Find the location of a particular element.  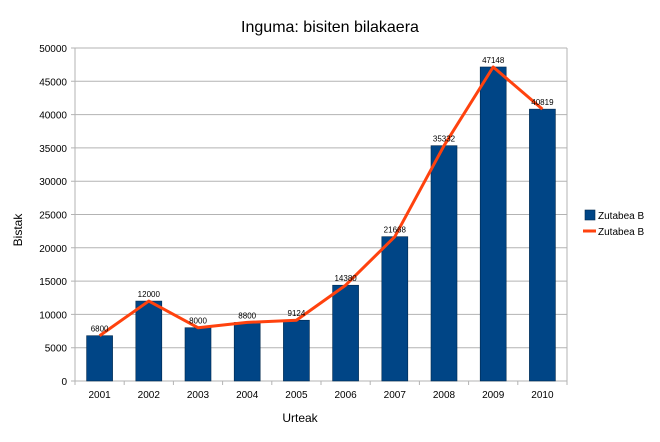

data-label: 8000 is located at coordinates (198, 321).